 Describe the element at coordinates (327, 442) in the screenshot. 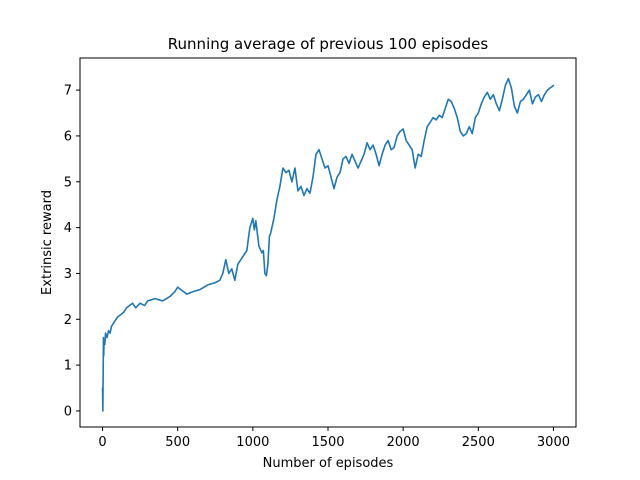

I see `x-tick-label: 1500` at that location.